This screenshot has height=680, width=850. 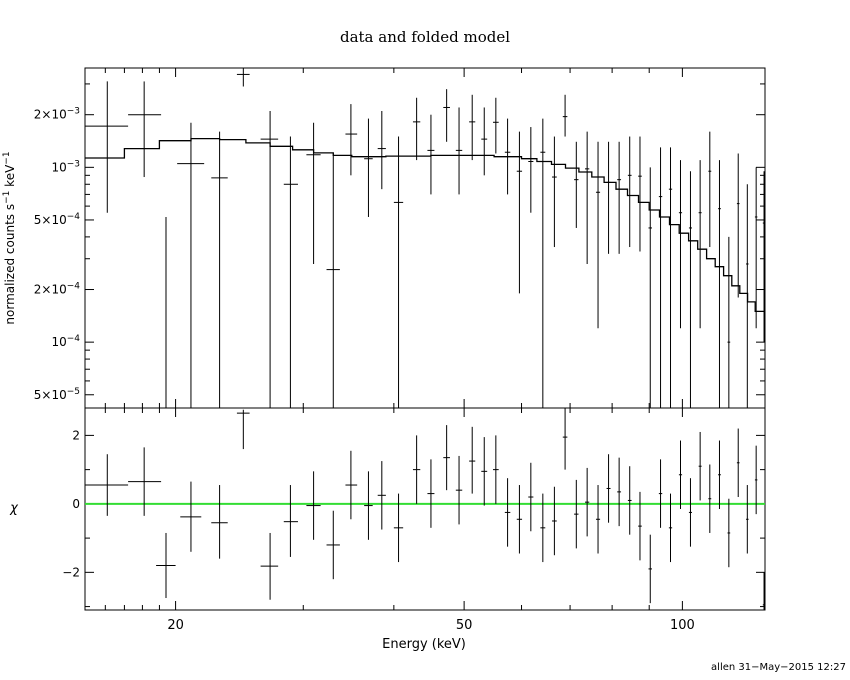 I want to click on x-tick-label: 20, so click(x=175, y=625).